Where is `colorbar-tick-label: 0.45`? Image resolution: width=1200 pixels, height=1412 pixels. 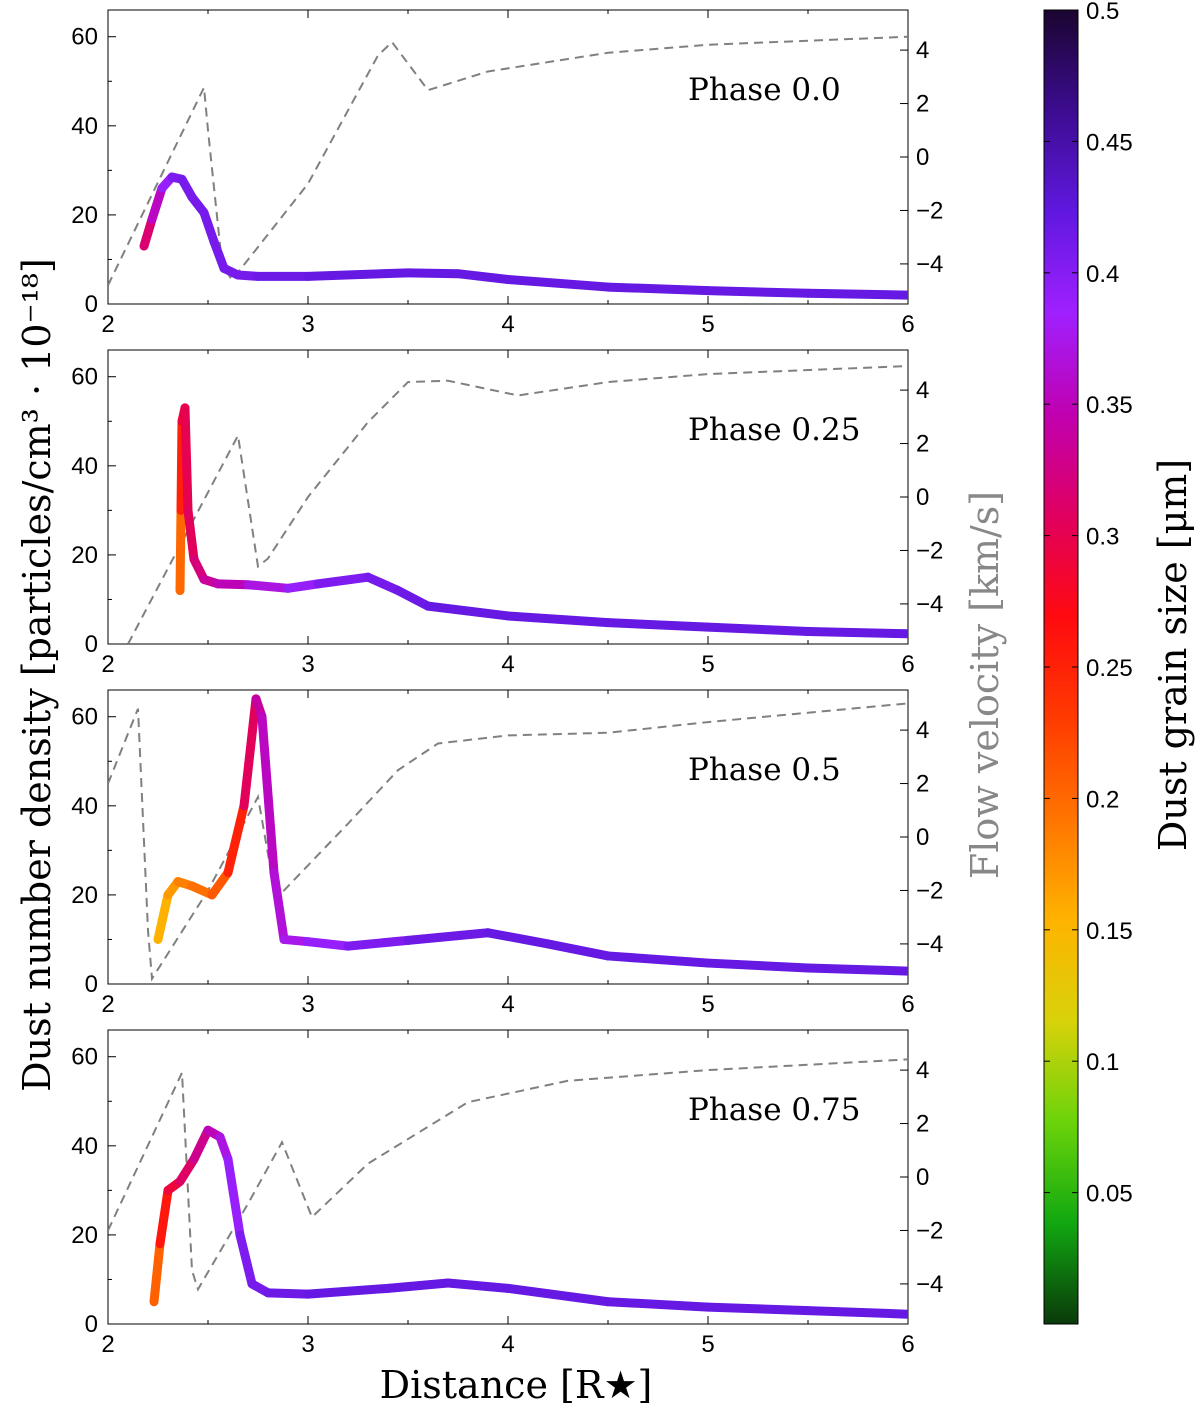 colorbar-tick-label: 0.45 is located at coordinates (1109, 142).